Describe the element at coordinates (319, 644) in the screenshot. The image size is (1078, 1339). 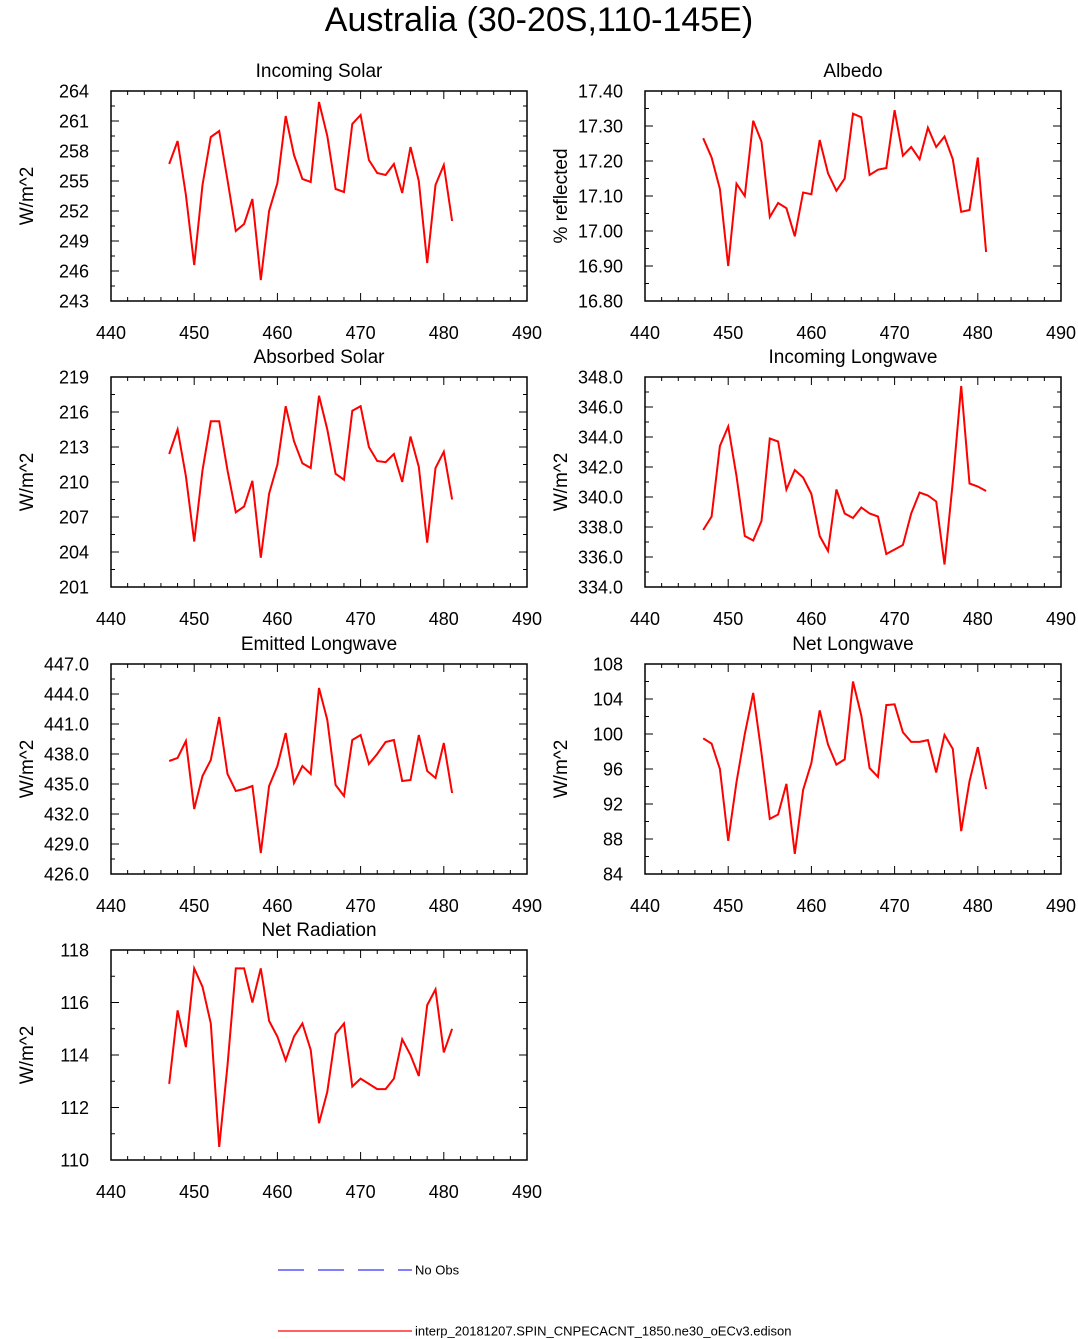
I see `panel-title: Emitted Longwave` at that location.